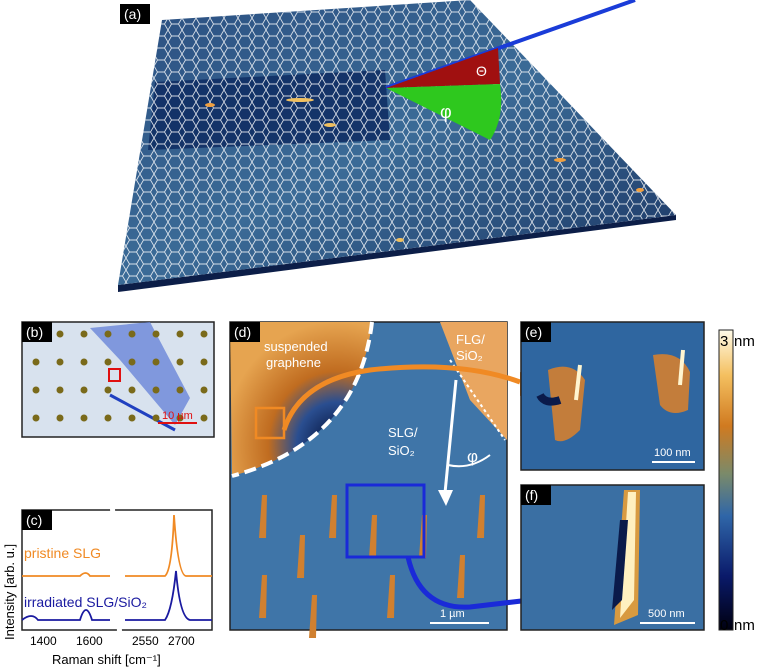  I want to click on tick-1400: 1400, so click(43, 641).